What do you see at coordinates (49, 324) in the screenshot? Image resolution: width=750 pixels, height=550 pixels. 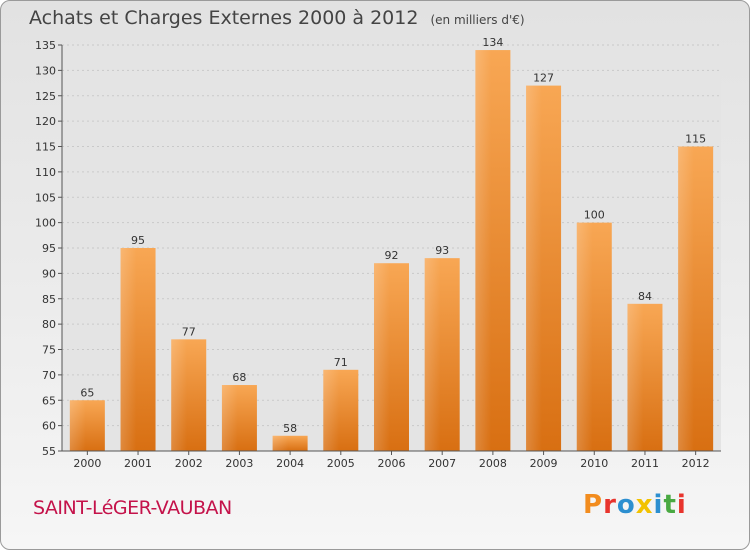 I see `y-tick-label: 80` at bounding box center [49, 324].